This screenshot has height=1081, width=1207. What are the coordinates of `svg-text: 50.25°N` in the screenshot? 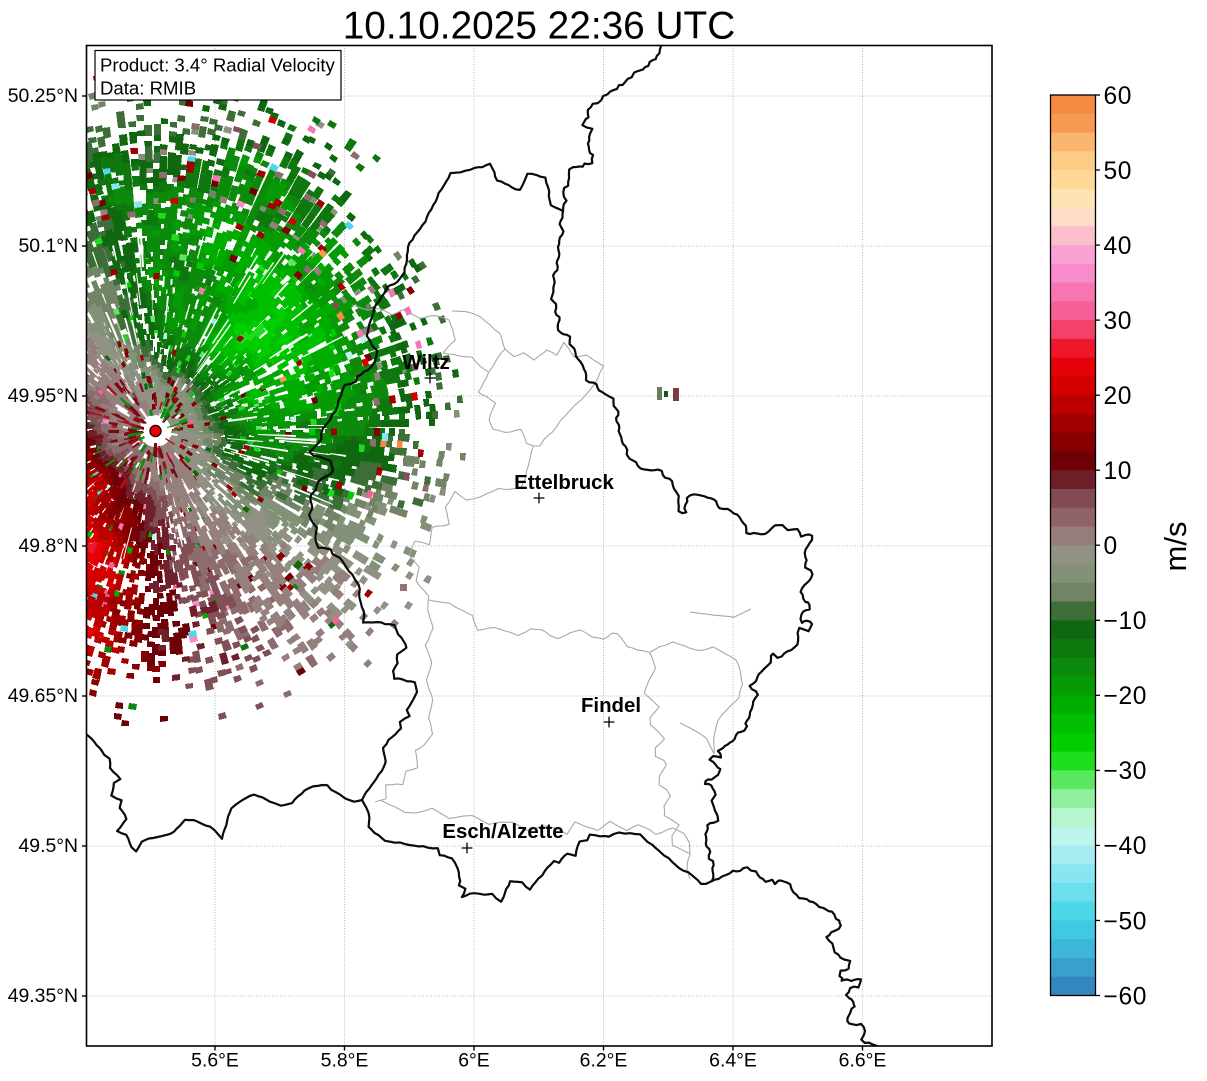 It's located at (43, 96).